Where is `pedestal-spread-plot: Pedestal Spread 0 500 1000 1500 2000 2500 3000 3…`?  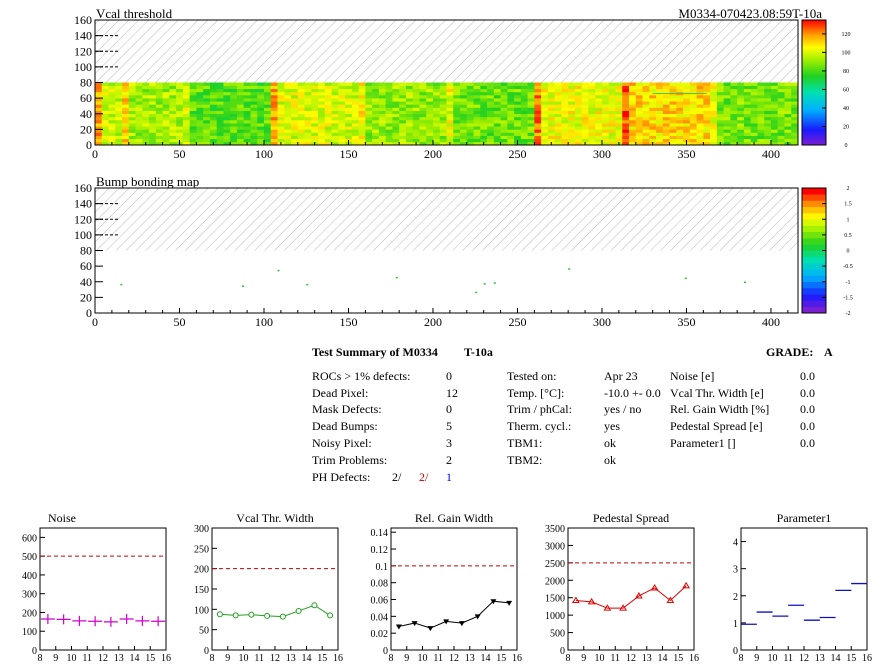
pedestal-spread-plot: Pedestal Spread 0 500 1000 1500 2000 2500 3000 3… is located at coordinates (622, 587).